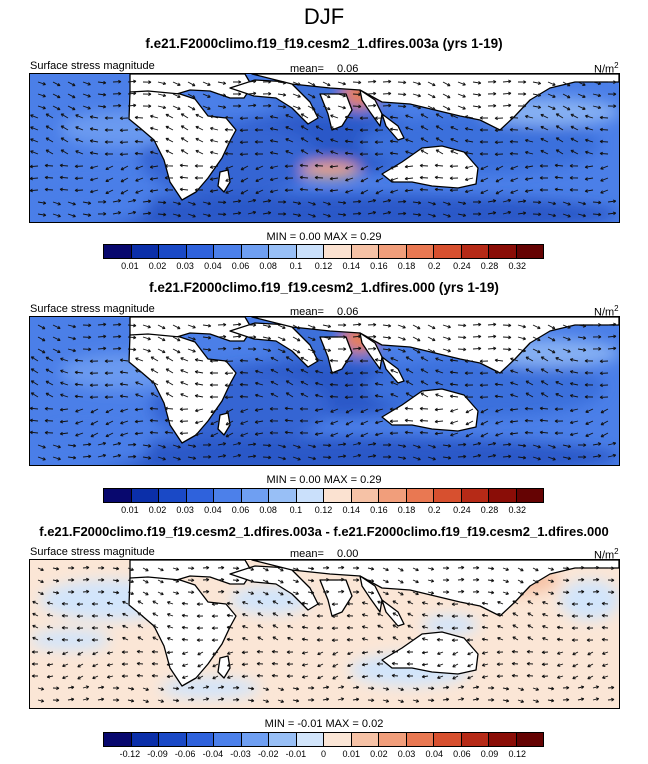 The width and height of the screenshot is (648, 764). I want to click on contour-region, so click(450, 625).